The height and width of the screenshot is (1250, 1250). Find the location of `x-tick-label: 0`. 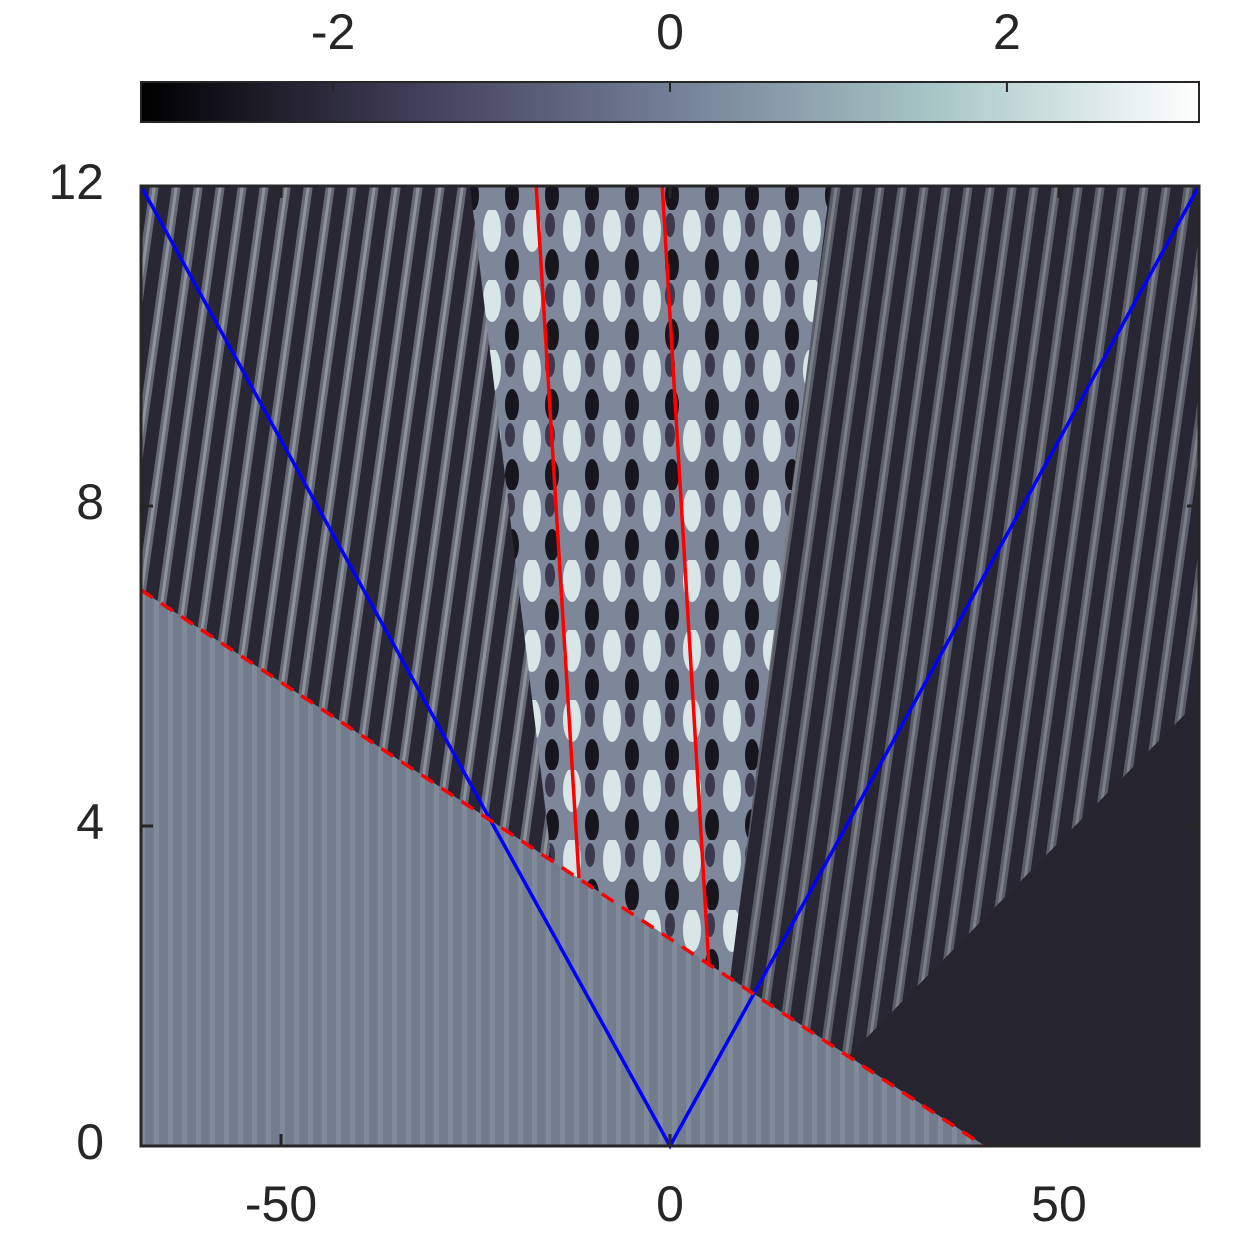

x-tick-label: 0 is located at coordinates (670, 1204).